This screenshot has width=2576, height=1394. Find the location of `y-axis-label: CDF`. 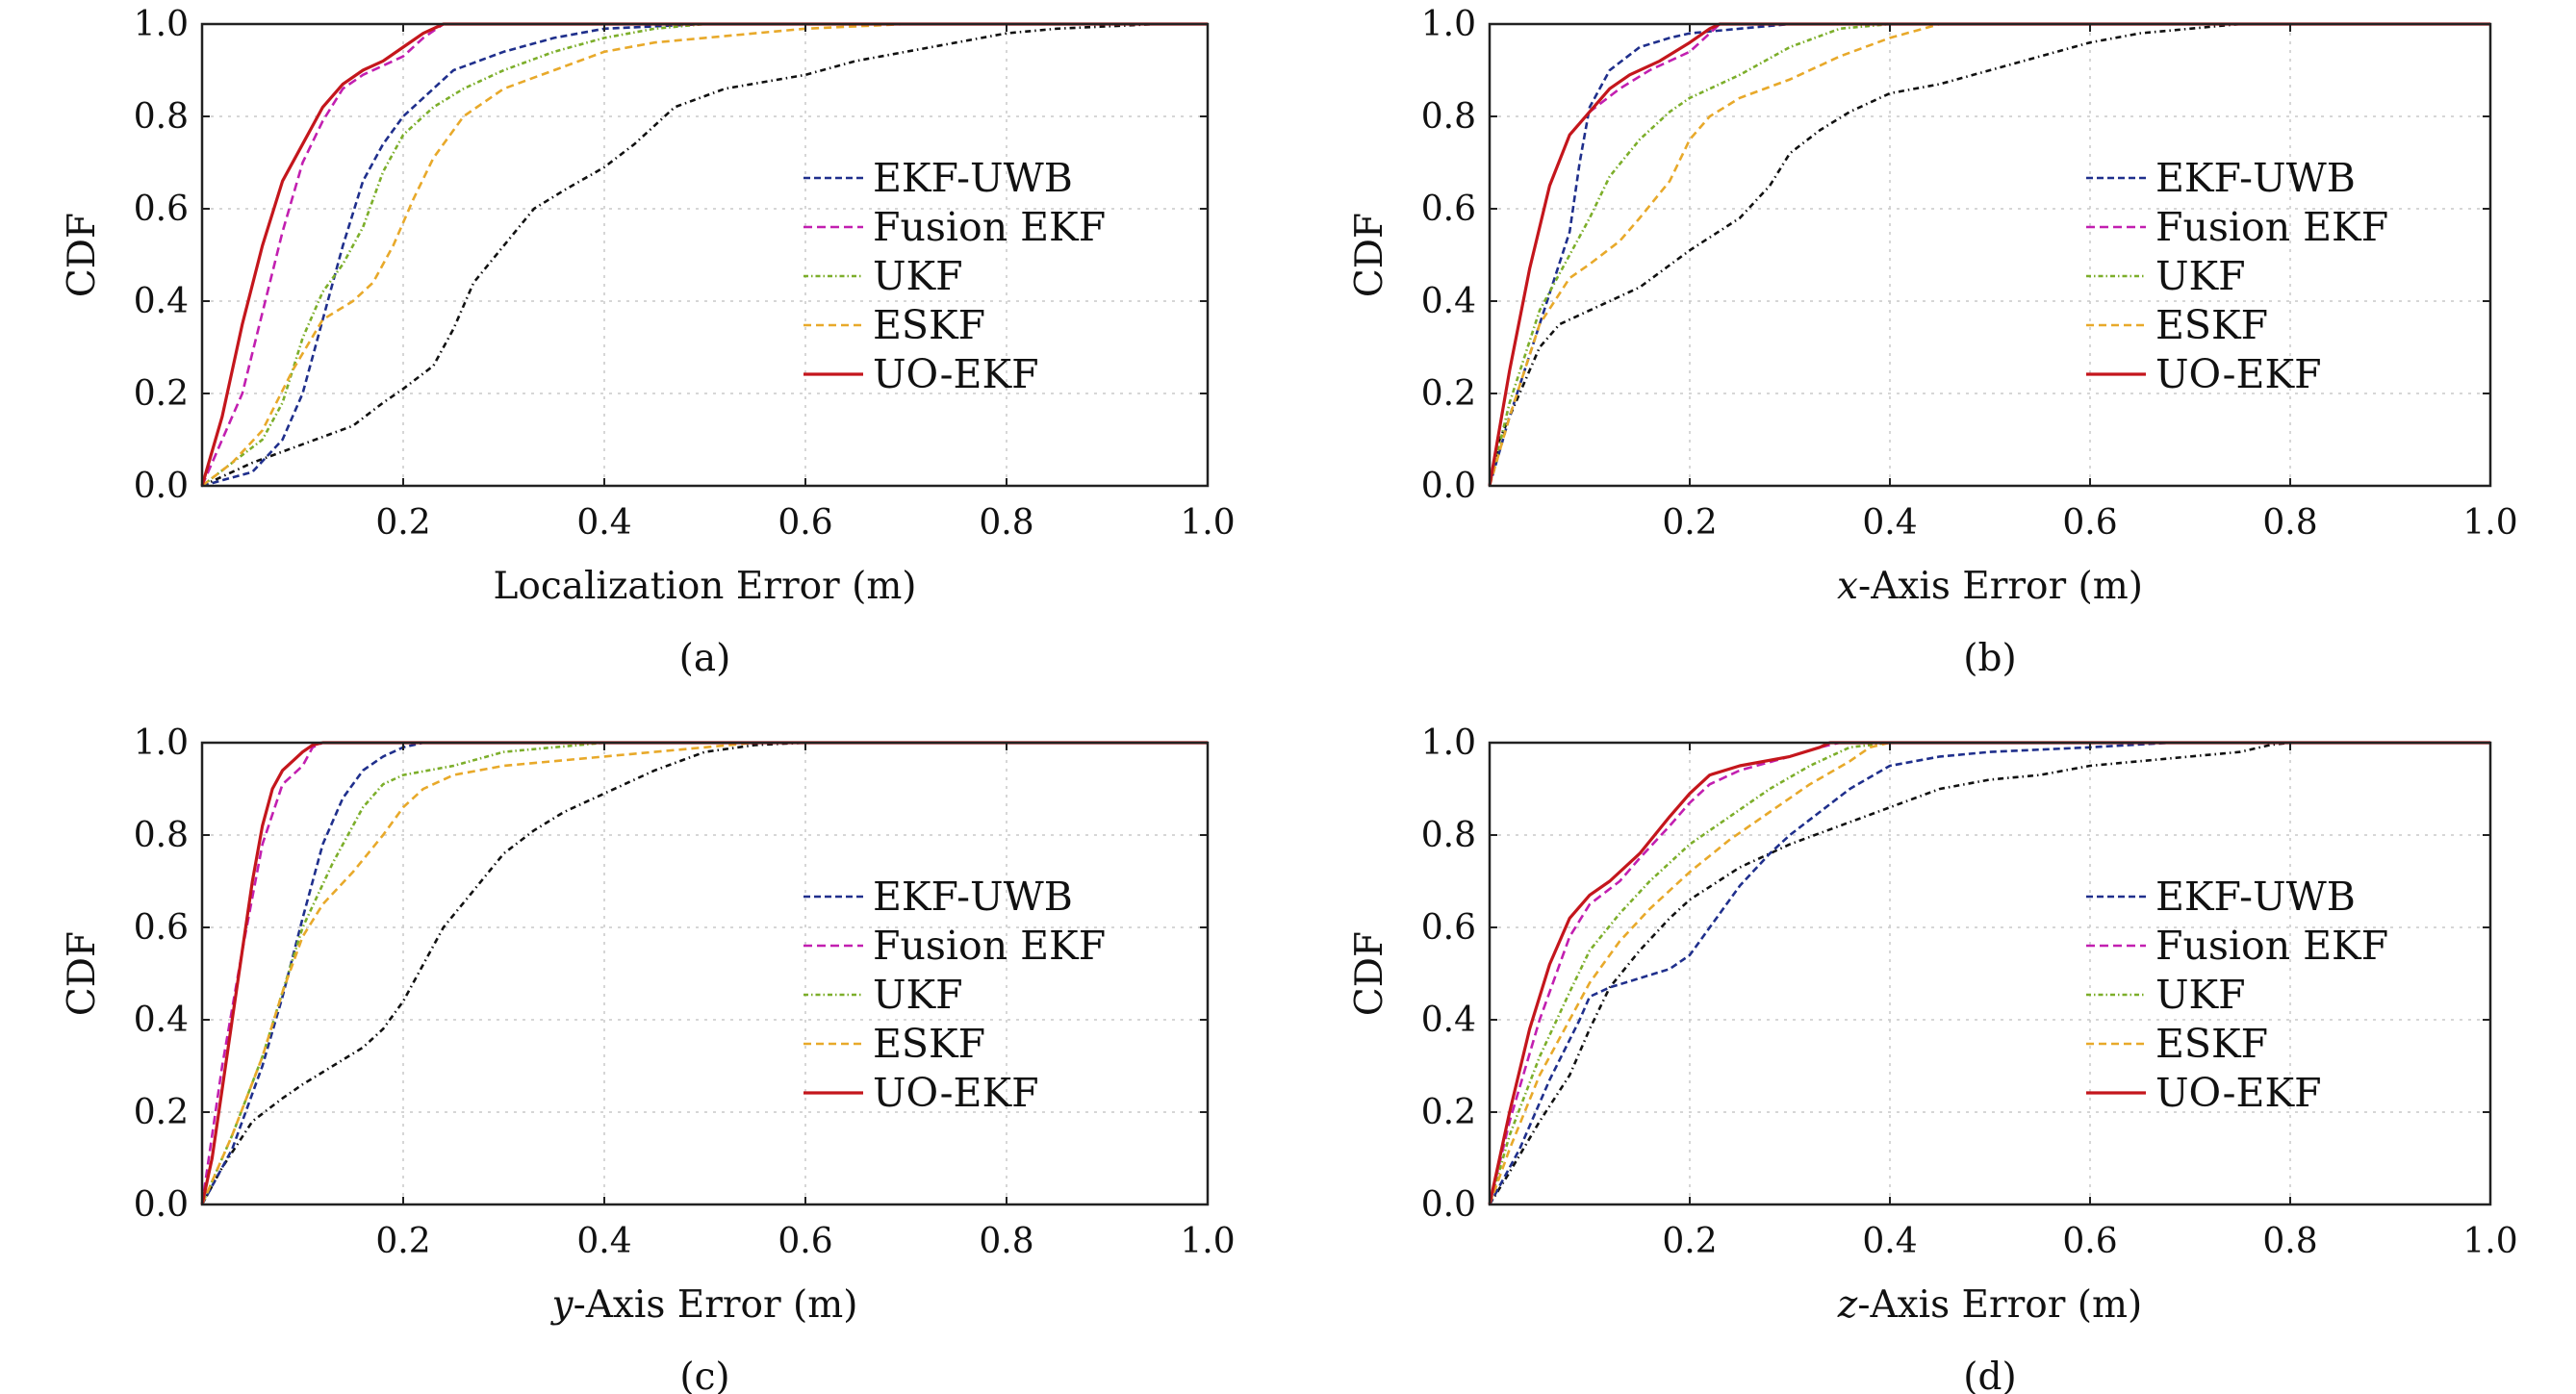

y-axis-label: CDF is located at coordinates (82, 255).